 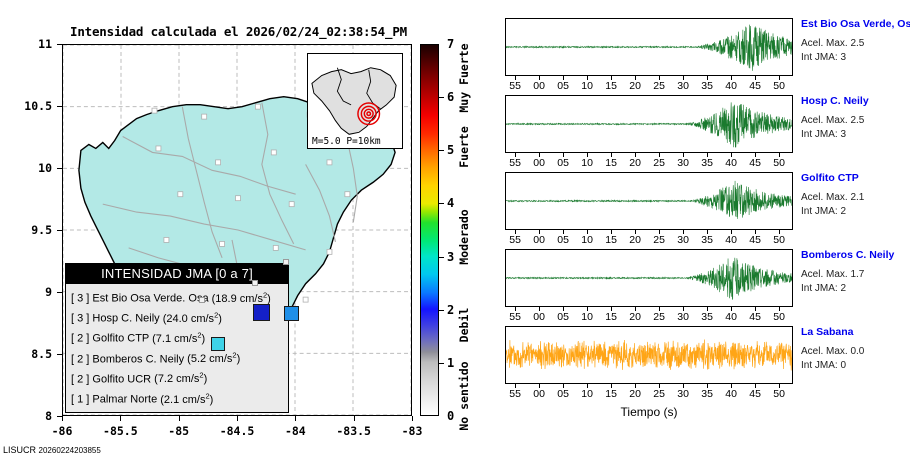 What do you see at coordinates (707, 394) in the screenshot?
I see `waveform-x-tick-label: 35` at bounding box center [707, 394].